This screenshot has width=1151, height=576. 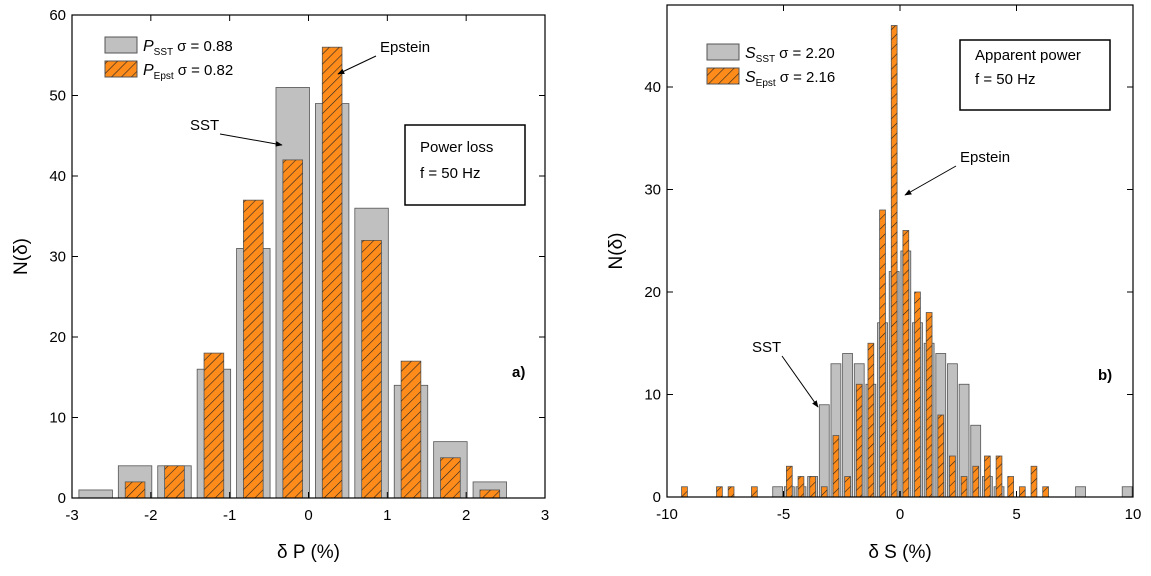 I want to click on x-tick-label: 1, so click(x=387, y=515).